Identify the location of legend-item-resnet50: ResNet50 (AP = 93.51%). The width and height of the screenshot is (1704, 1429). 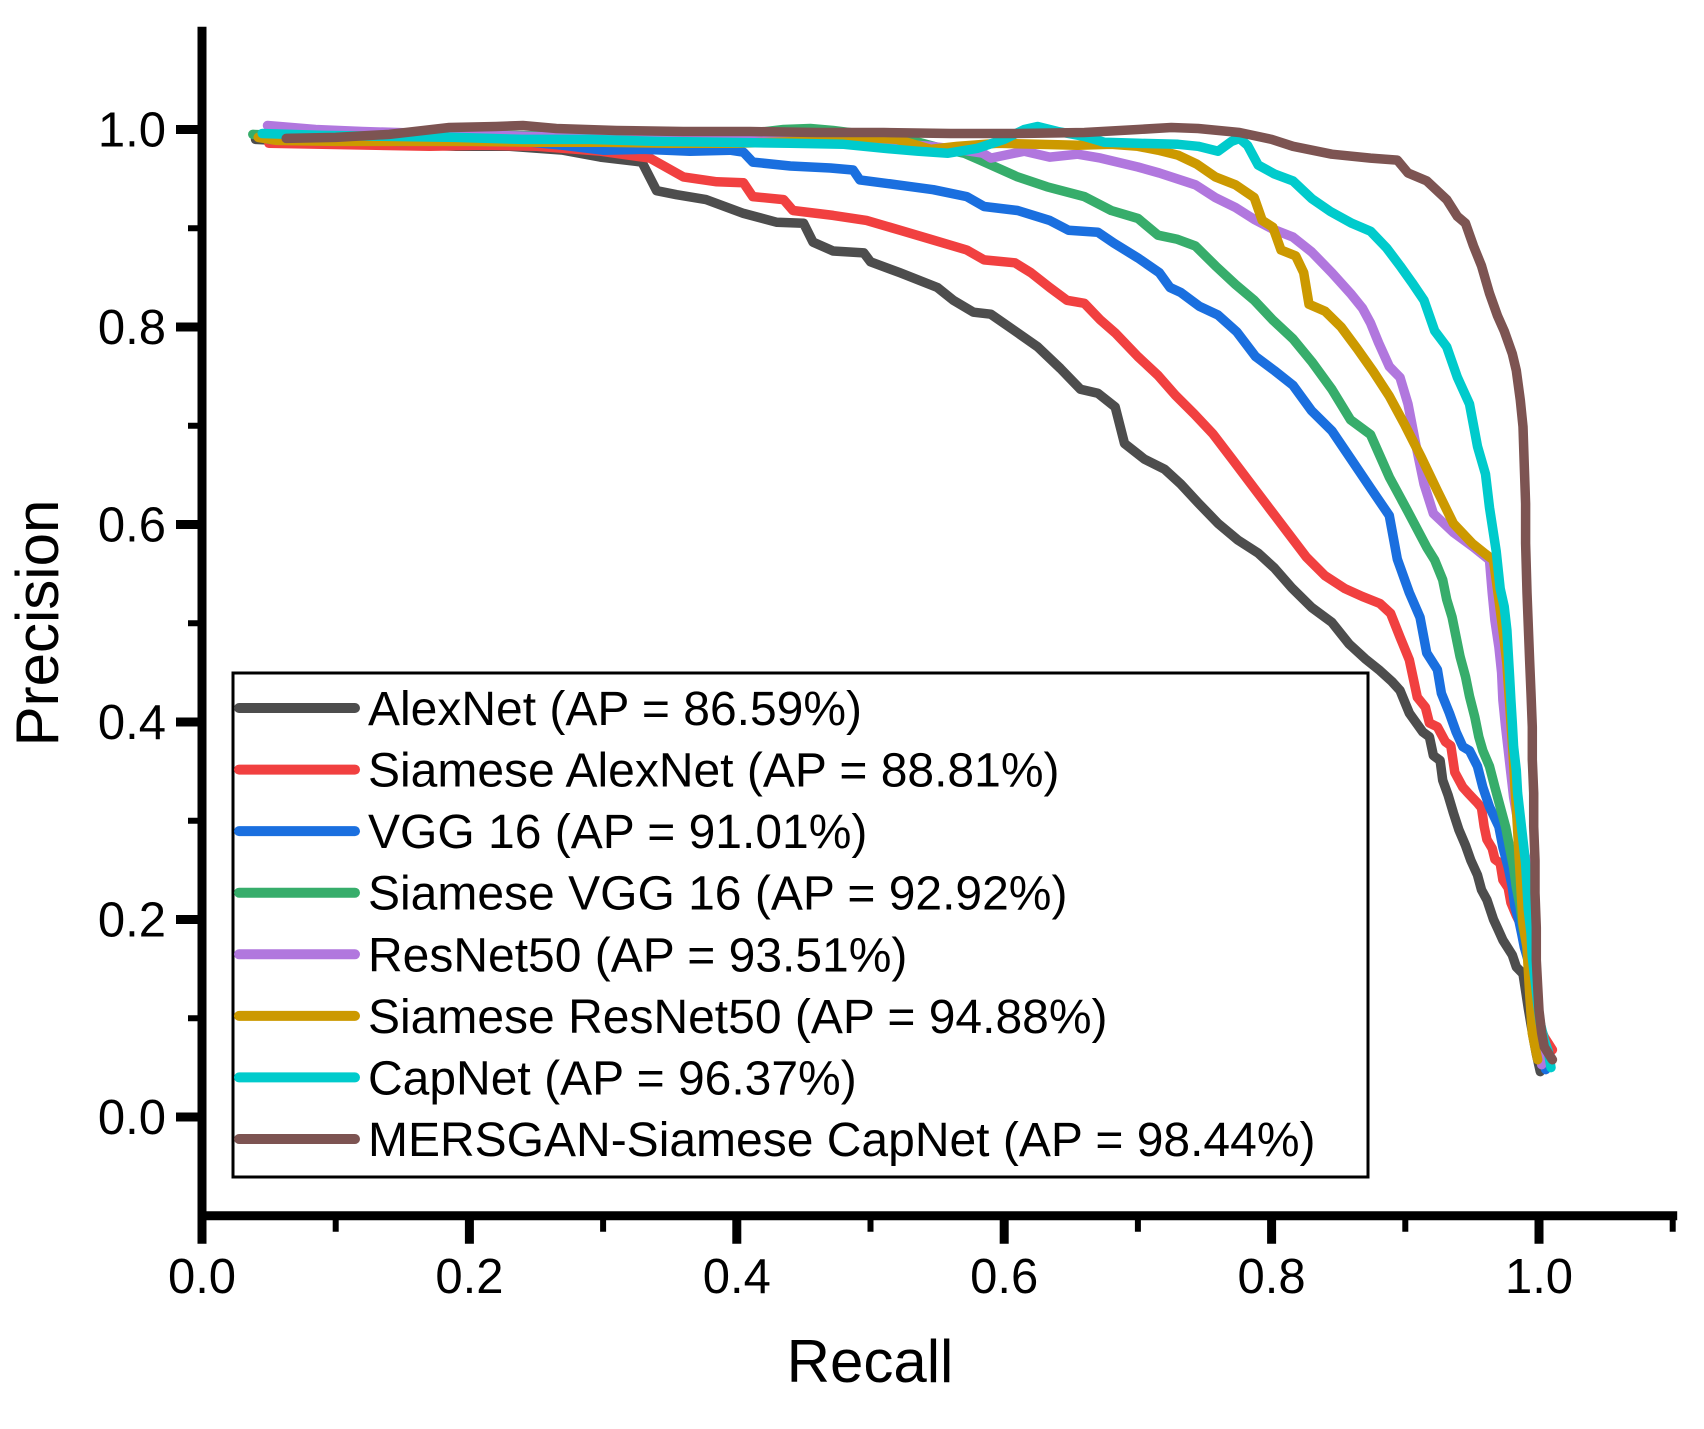
(570, 955).